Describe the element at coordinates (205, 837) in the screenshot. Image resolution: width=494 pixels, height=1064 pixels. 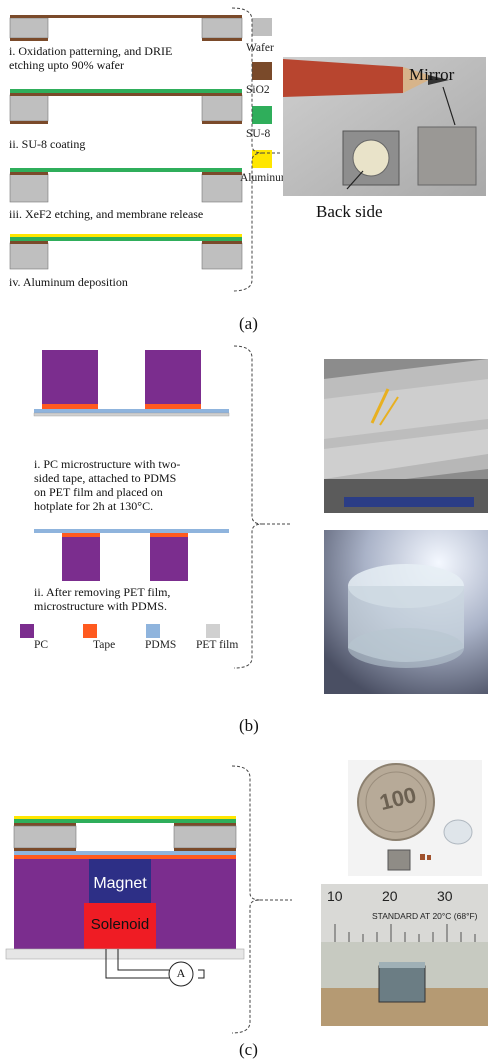
I see `wafer-right` at that location.